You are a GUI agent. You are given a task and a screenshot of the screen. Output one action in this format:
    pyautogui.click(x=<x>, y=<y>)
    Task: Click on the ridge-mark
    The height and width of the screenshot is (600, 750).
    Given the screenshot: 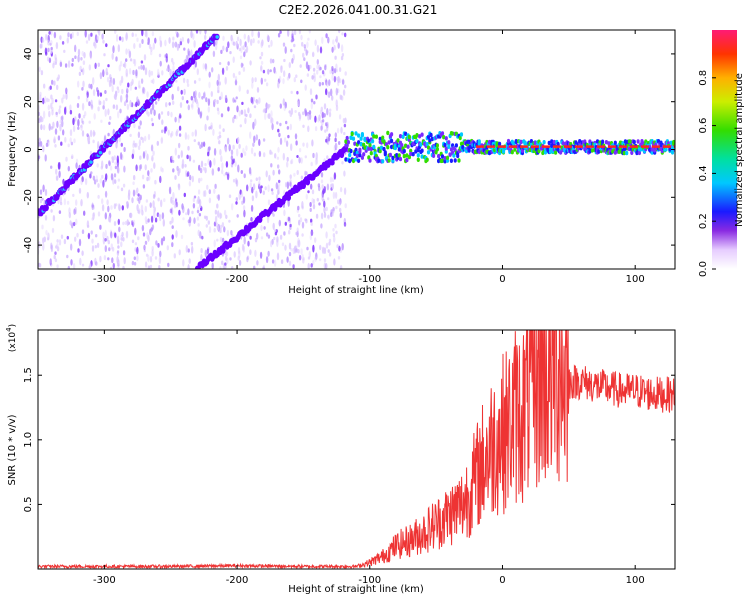 What is the action you would take?
    pyautogui.click(x=288, y=197)
    